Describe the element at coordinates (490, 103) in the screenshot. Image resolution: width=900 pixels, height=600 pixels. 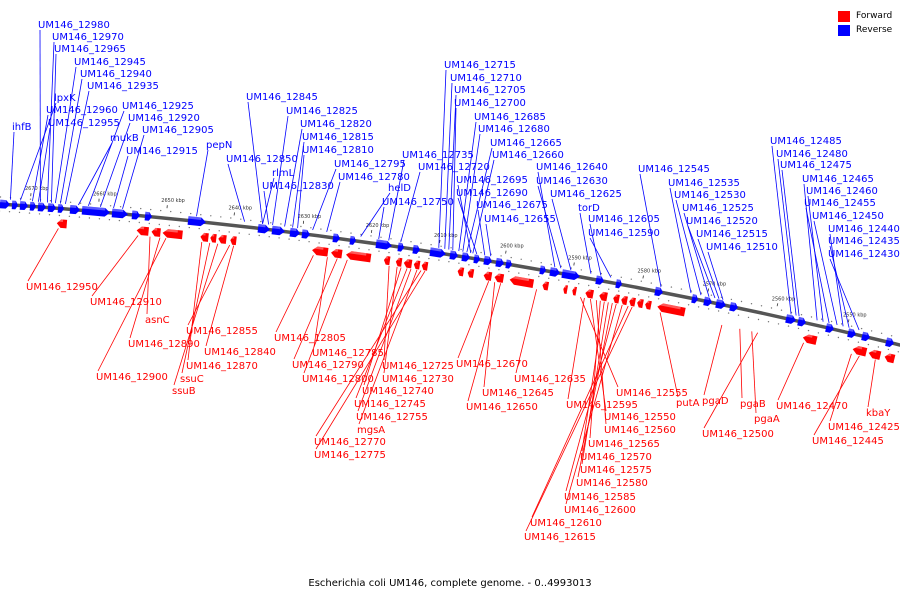
I see `reverse-gene-label-um146-12700: UM146_12700` at that location.